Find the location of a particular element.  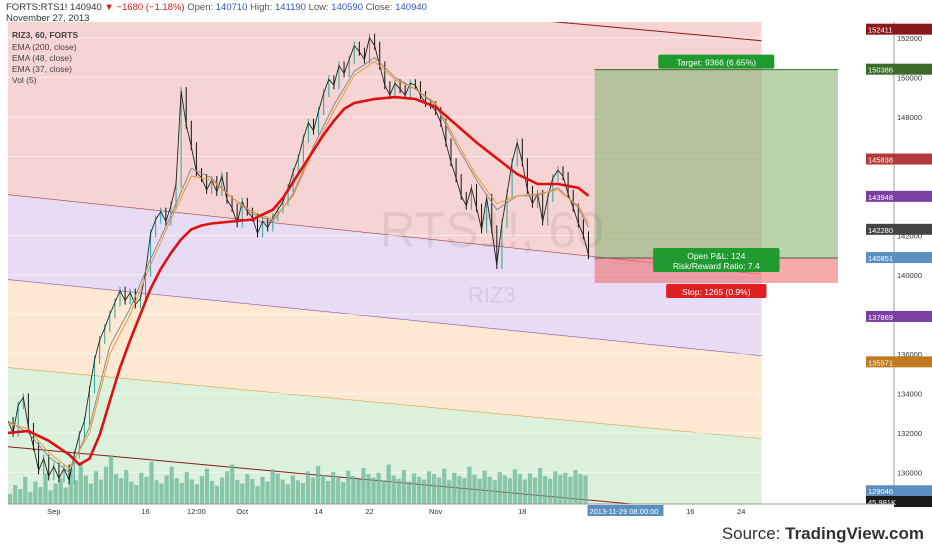

price-change: ▼ −1680 (−1.18%) is located at coordinates (144, 7).